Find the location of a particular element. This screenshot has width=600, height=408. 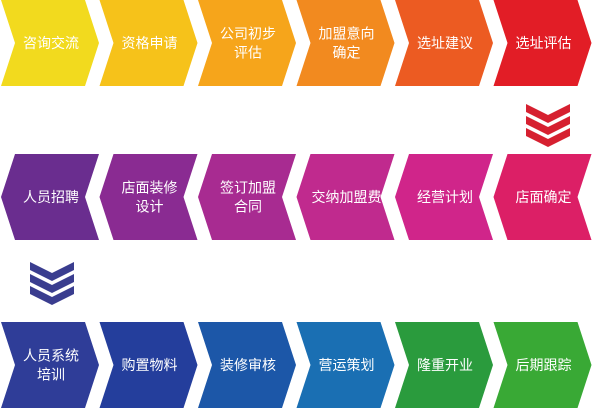

step-label-r3-2: 购置物料 is located at coordinates (150, 366).